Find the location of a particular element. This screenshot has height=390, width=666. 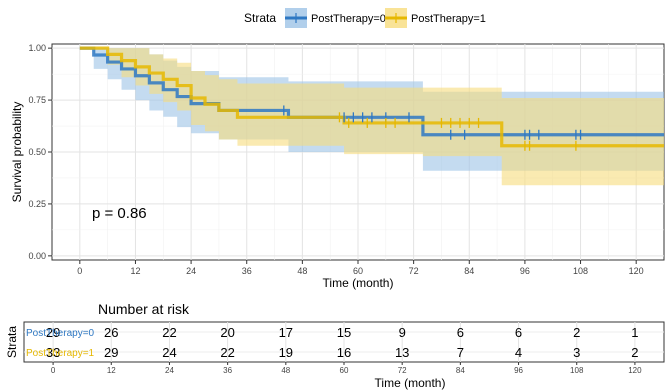

x-axis-ticks: 0 12 24 36 48 60 72 84 96 108 120 is located at coordinates (360, 268).